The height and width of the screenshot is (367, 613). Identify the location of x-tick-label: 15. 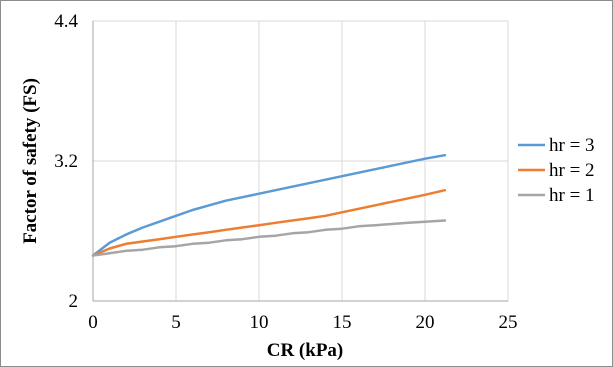
(342, 322).